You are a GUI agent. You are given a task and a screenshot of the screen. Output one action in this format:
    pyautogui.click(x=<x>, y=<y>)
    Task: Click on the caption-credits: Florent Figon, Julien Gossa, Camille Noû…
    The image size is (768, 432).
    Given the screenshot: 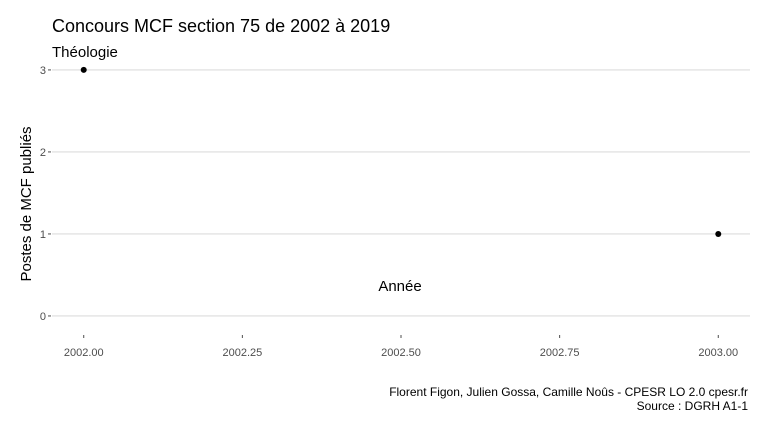 What is the action you would take?
    pyautogui.click(x=568, y=392)
    